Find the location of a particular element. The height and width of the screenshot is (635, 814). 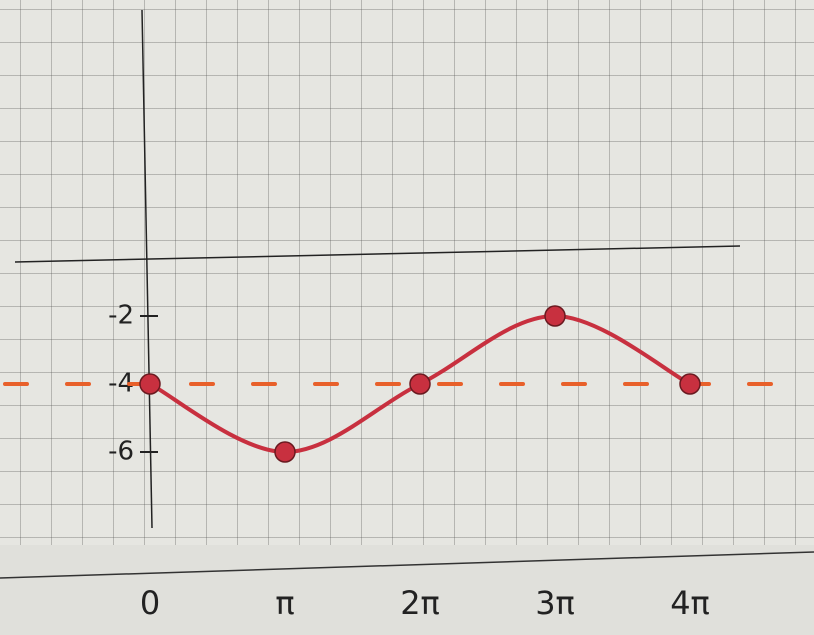

x-axis is located at coordinates (377, 254).